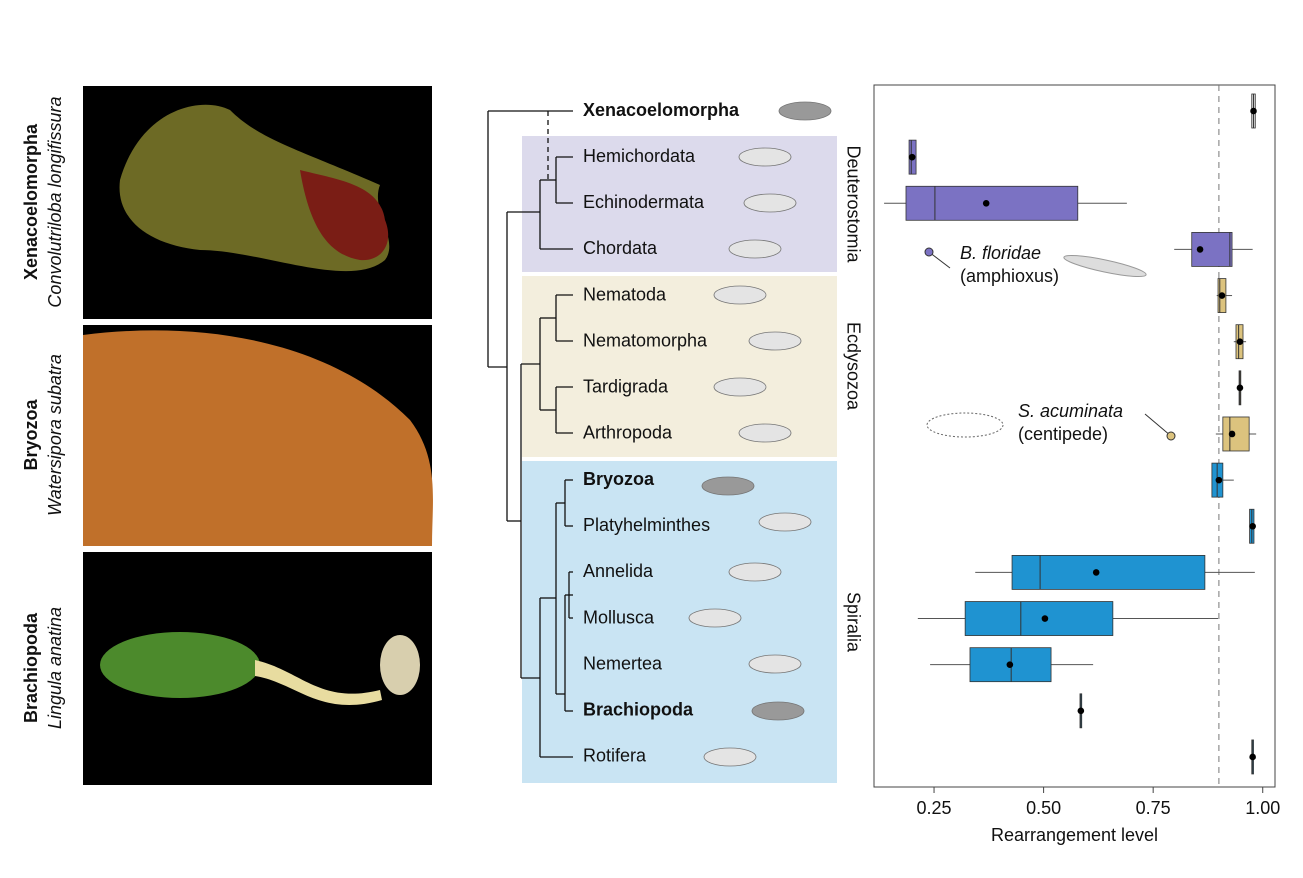  What do you see at coordinates (965, 425) in the screenshot?
I see `silhouette-centipede` at bounding box center [965, 425].